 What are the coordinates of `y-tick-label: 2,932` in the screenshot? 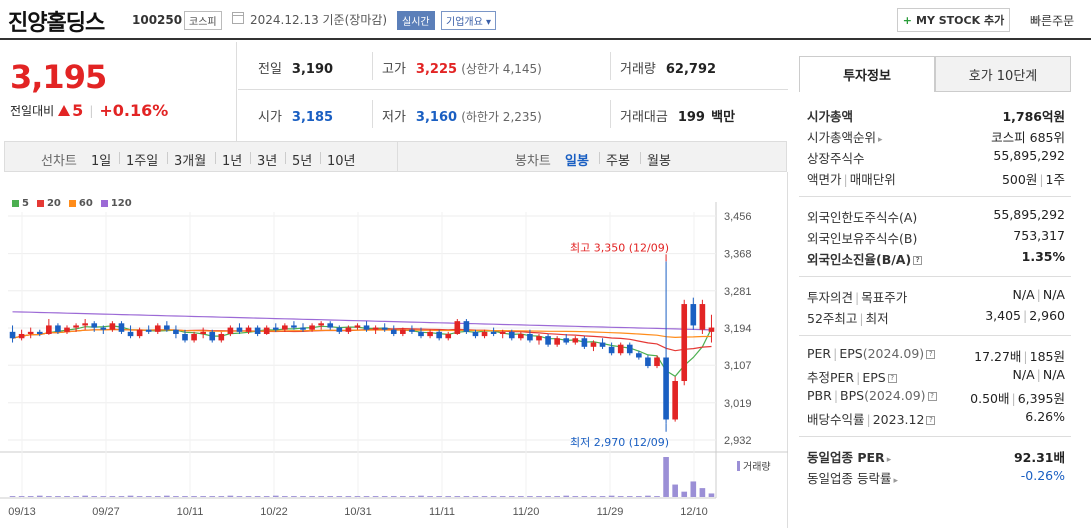 It's located at (738, 441).